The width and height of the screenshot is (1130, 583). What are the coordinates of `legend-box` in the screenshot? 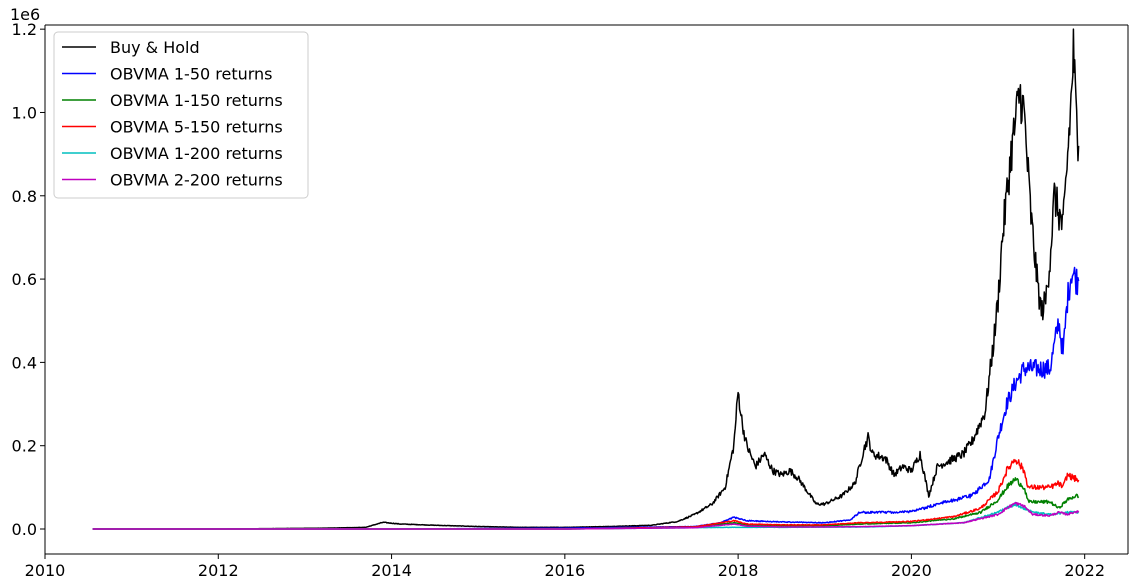 It's located at (181, 115).